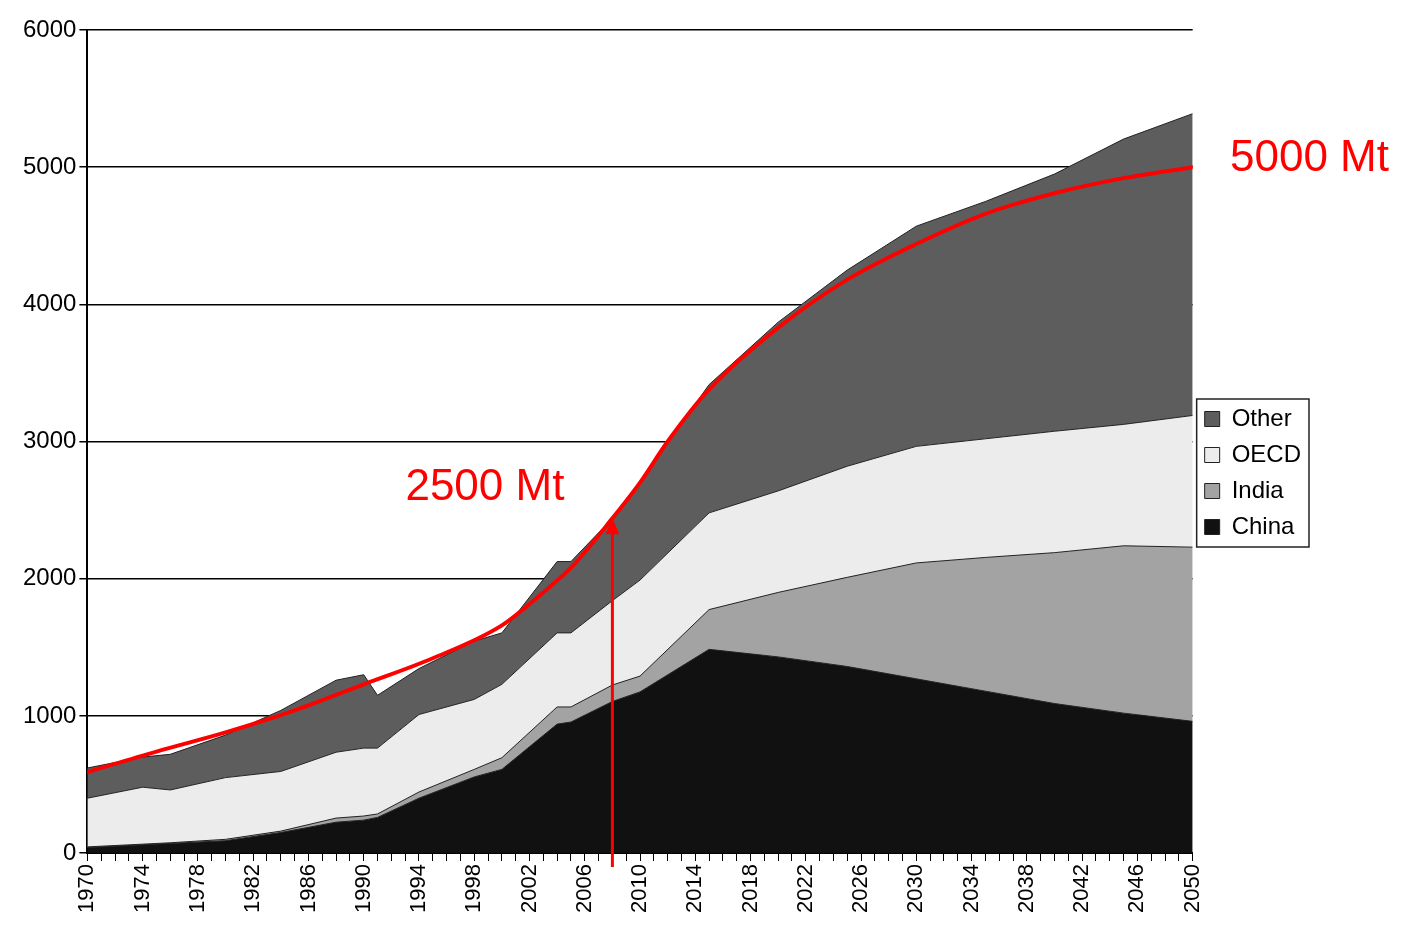  Describe the element at coordinates (915, 889) in the screenshot. I see `x-tick-label: 2030` at that location.